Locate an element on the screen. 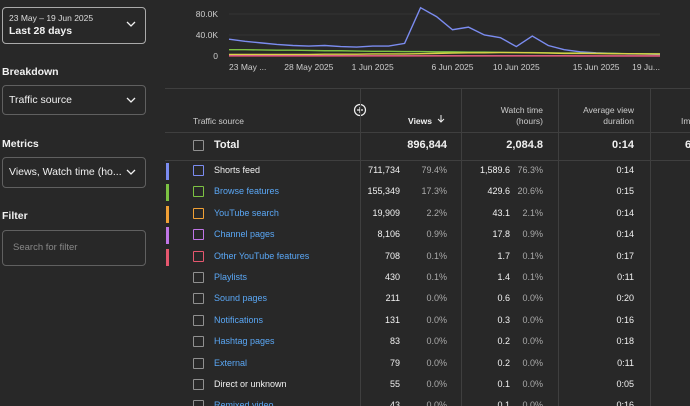 This screenshot has height=406, width=690. metric-value: 0.1 is located at coordinates (480, 403).